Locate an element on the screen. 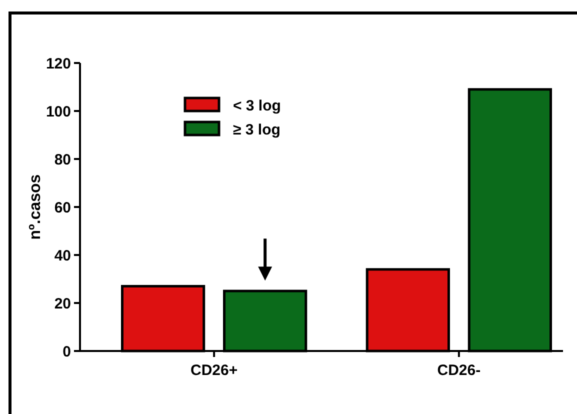 This screenshot has height=414, width=577. y-tick-label: 0 is located at coordinates (66, 351).